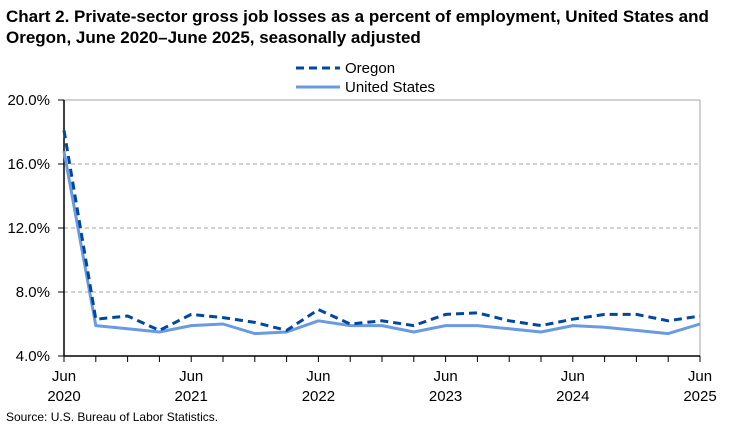 The width and height of the screenshot is (731, 433). I want to click on y-tick-label: 8.0%, so click(33, 292).